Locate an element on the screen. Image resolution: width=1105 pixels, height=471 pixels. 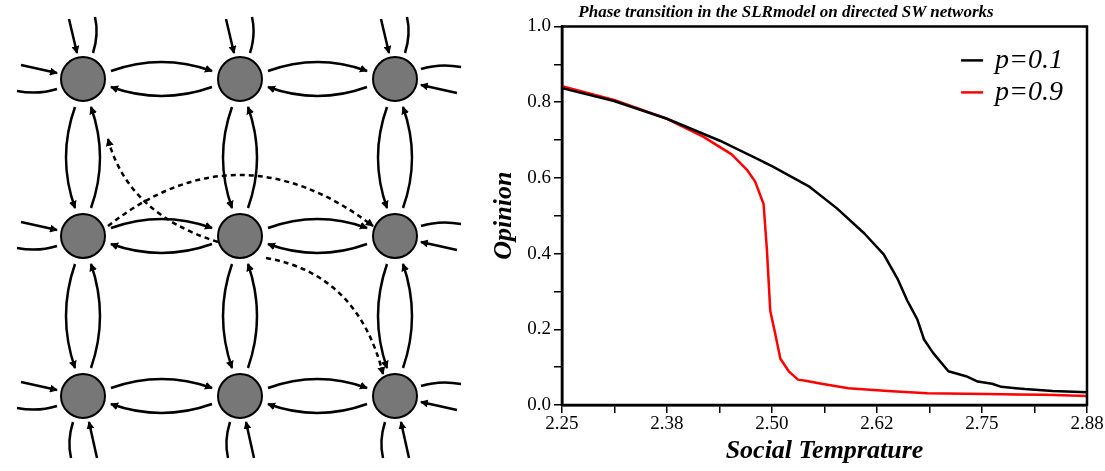
x-tick-label: 2.25 is located at coordinates (562, 423).